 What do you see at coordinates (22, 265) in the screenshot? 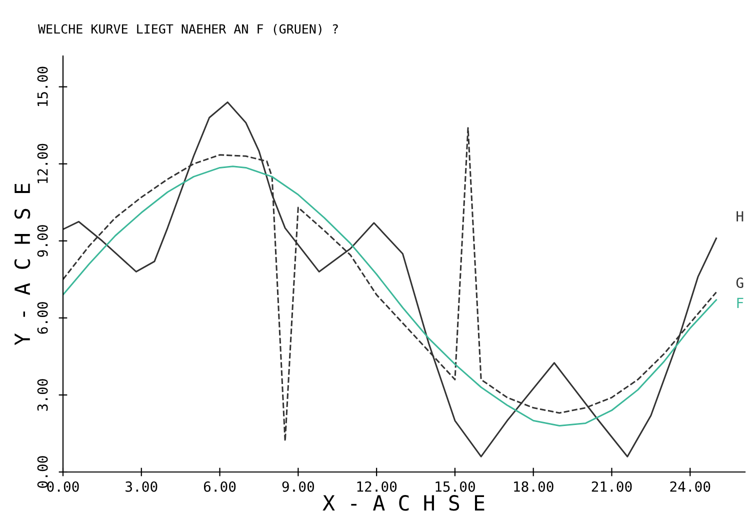
I see `y-axis-title: Y - A C H S E` at bounding box center [22, 265].